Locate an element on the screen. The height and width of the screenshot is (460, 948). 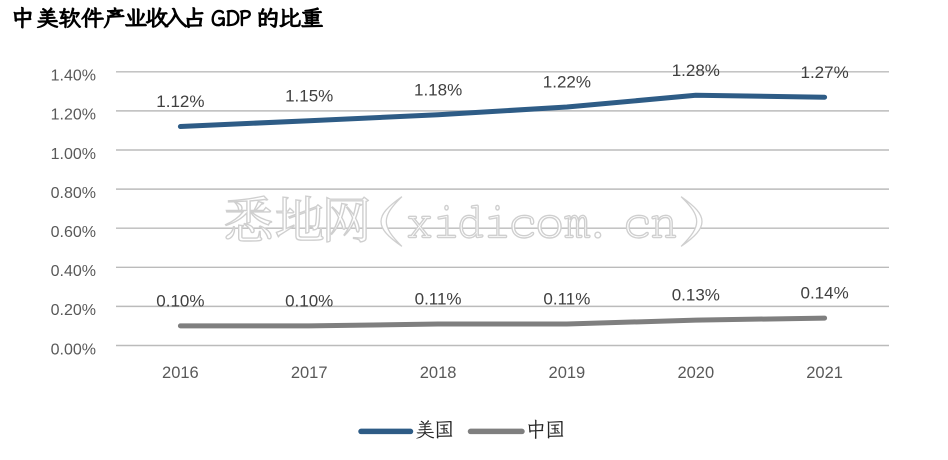
svg-text: 0.13% is located at coordinates (696, 295).